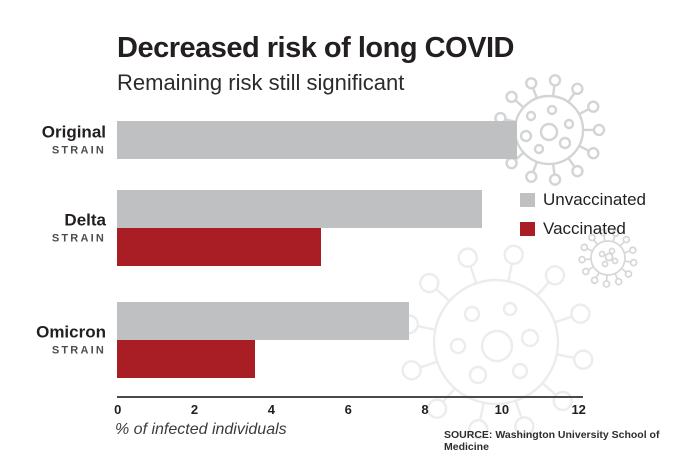 This screenshot has width=700, height=467. What do you see at coordinates (194, 409) in the screenshot?
I see `x-tick-2: 2` at bounding box center [194, 409].